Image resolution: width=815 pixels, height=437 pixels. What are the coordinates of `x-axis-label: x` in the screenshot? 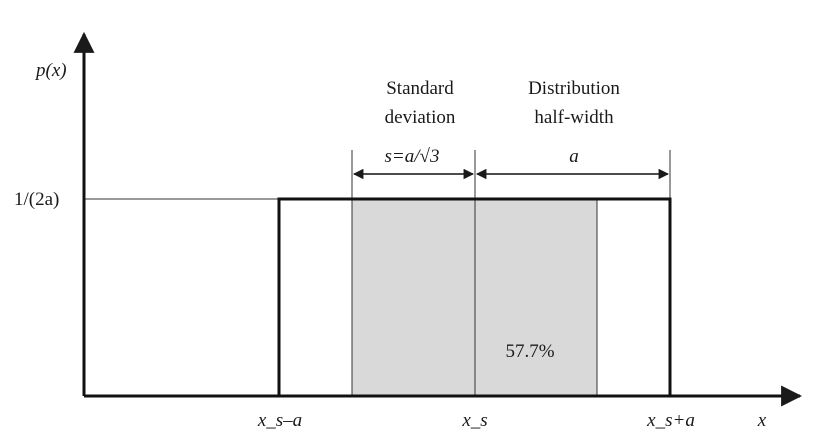 It's located at (762, 420).